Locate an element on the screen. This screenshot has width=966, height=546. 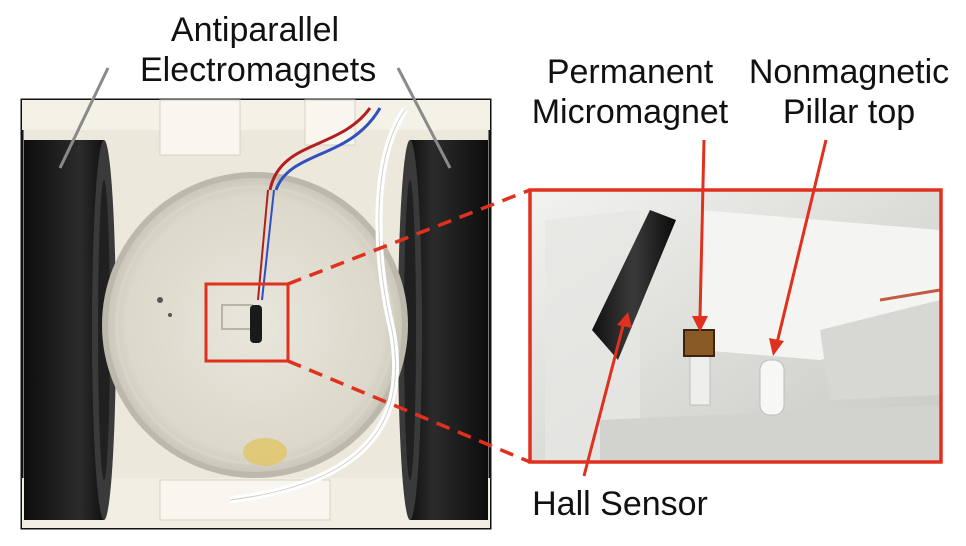
micromagnet-cube is located at coordinates (699, 343).